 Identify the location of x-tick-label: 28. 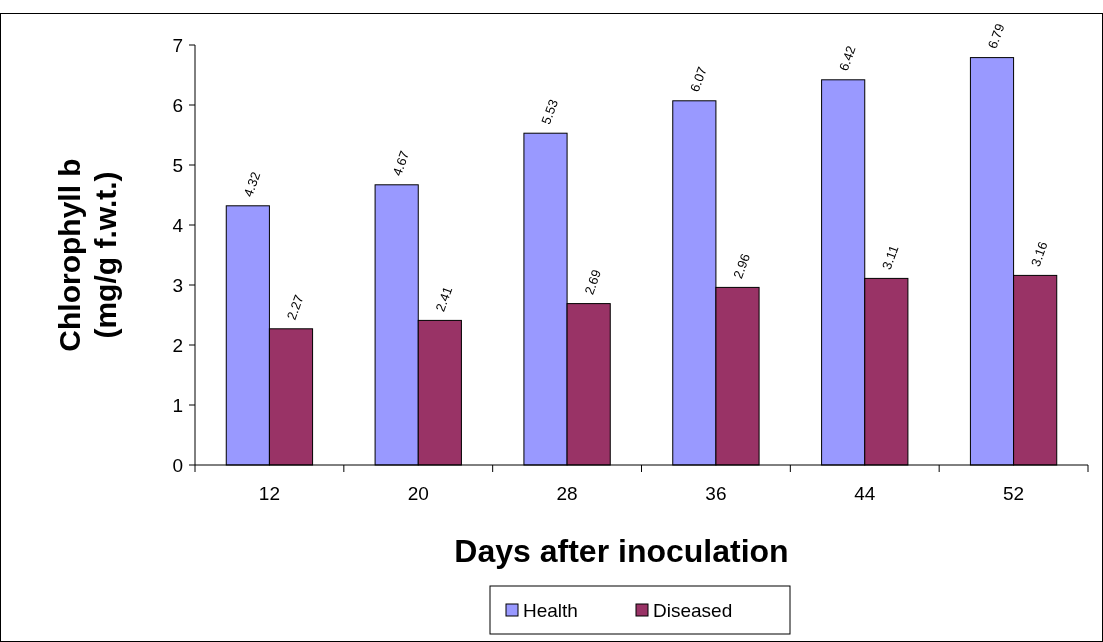
(567, 493).